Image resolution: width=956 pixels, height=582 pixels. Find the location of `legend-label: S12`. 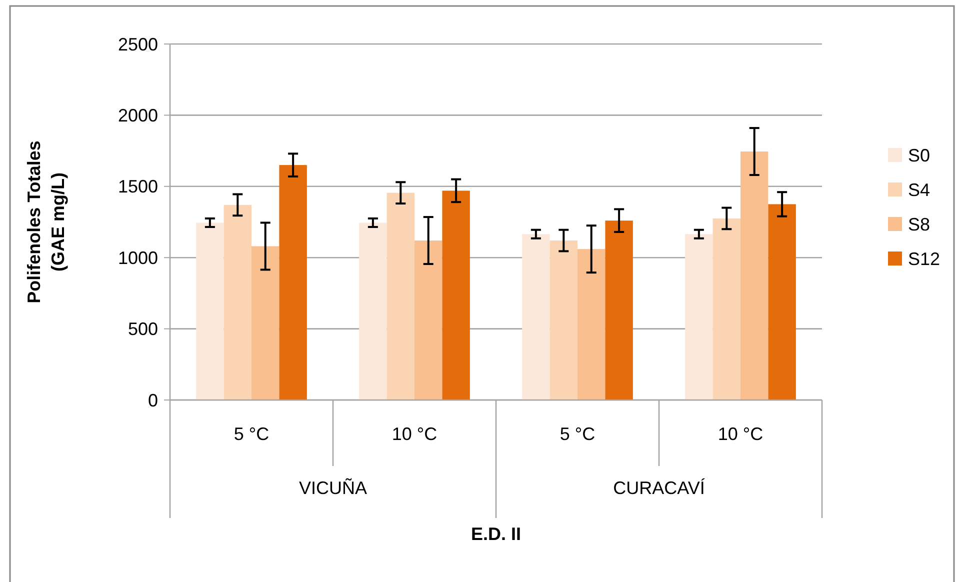

legend-label: S12 is located at coordinates (924, 258).